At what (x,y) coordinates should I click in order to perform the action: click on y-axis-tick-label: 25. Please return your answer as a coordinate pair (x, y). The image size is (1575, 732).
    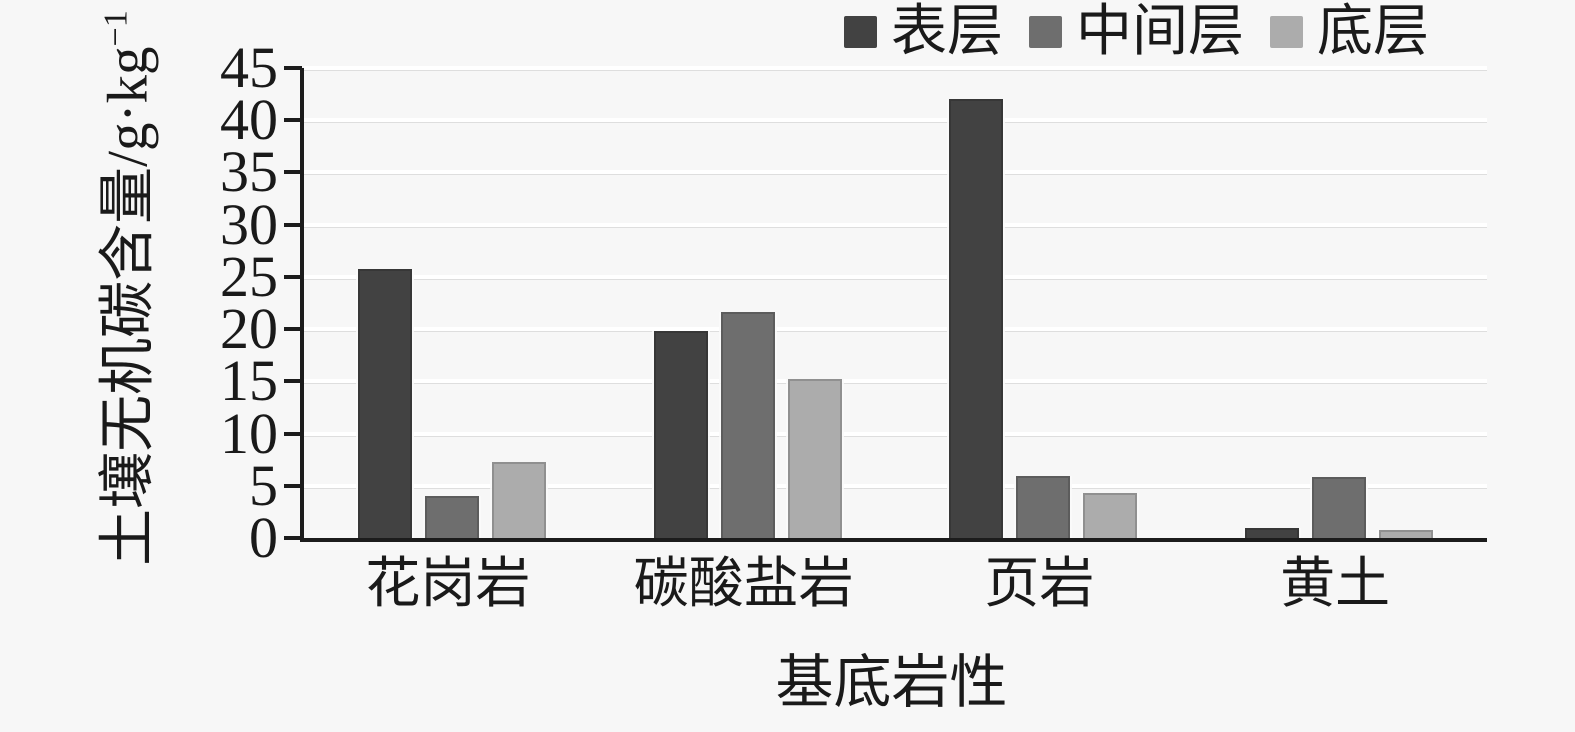
    Looking at the image, I should click on (249, 276).